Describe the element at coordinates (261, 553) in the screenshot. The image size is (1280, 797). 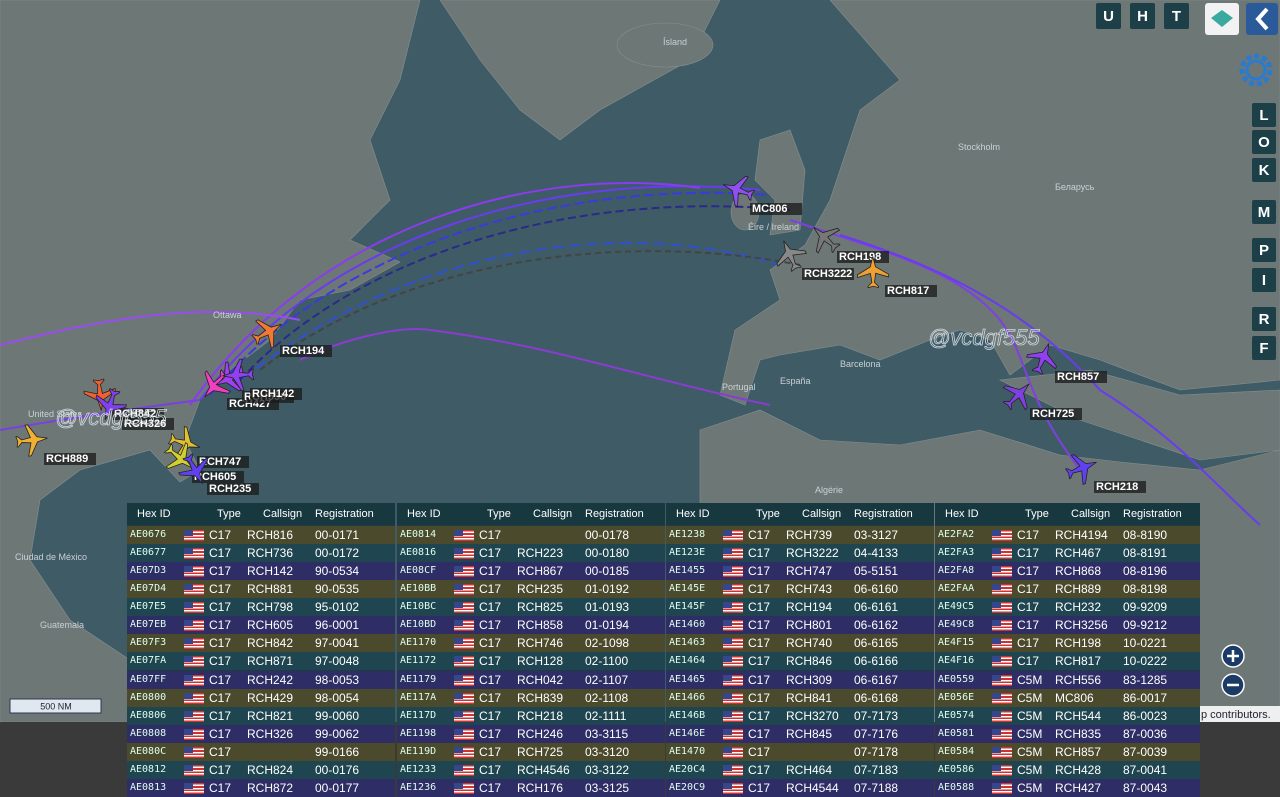
I see `table-row: AE0677 C17 RCH736 00-0172` at that location.